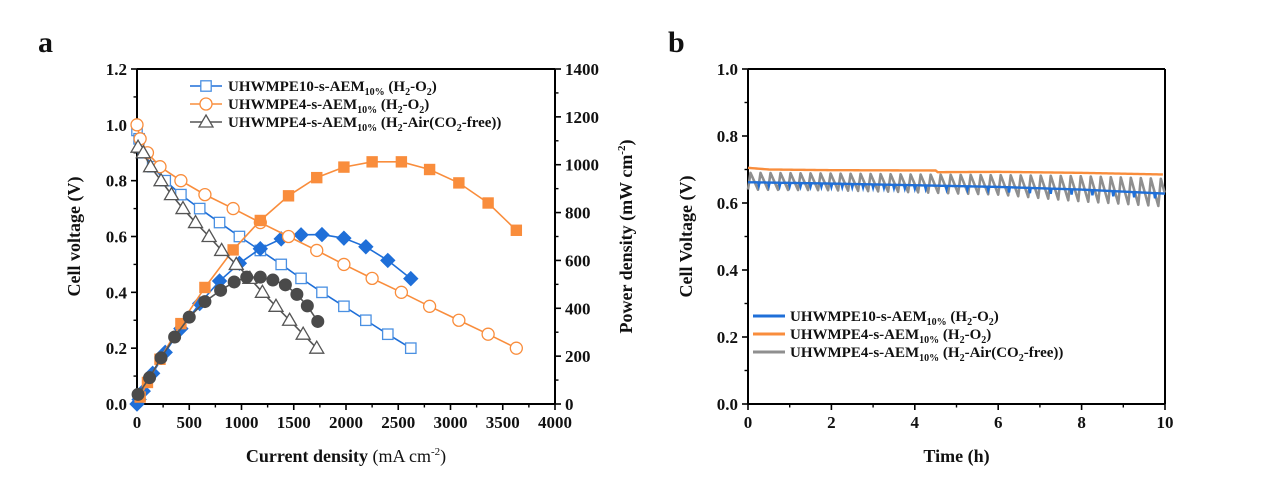 The image size is (1268, 498). I want to click on x-tick-label: 0, so click(137, 422).